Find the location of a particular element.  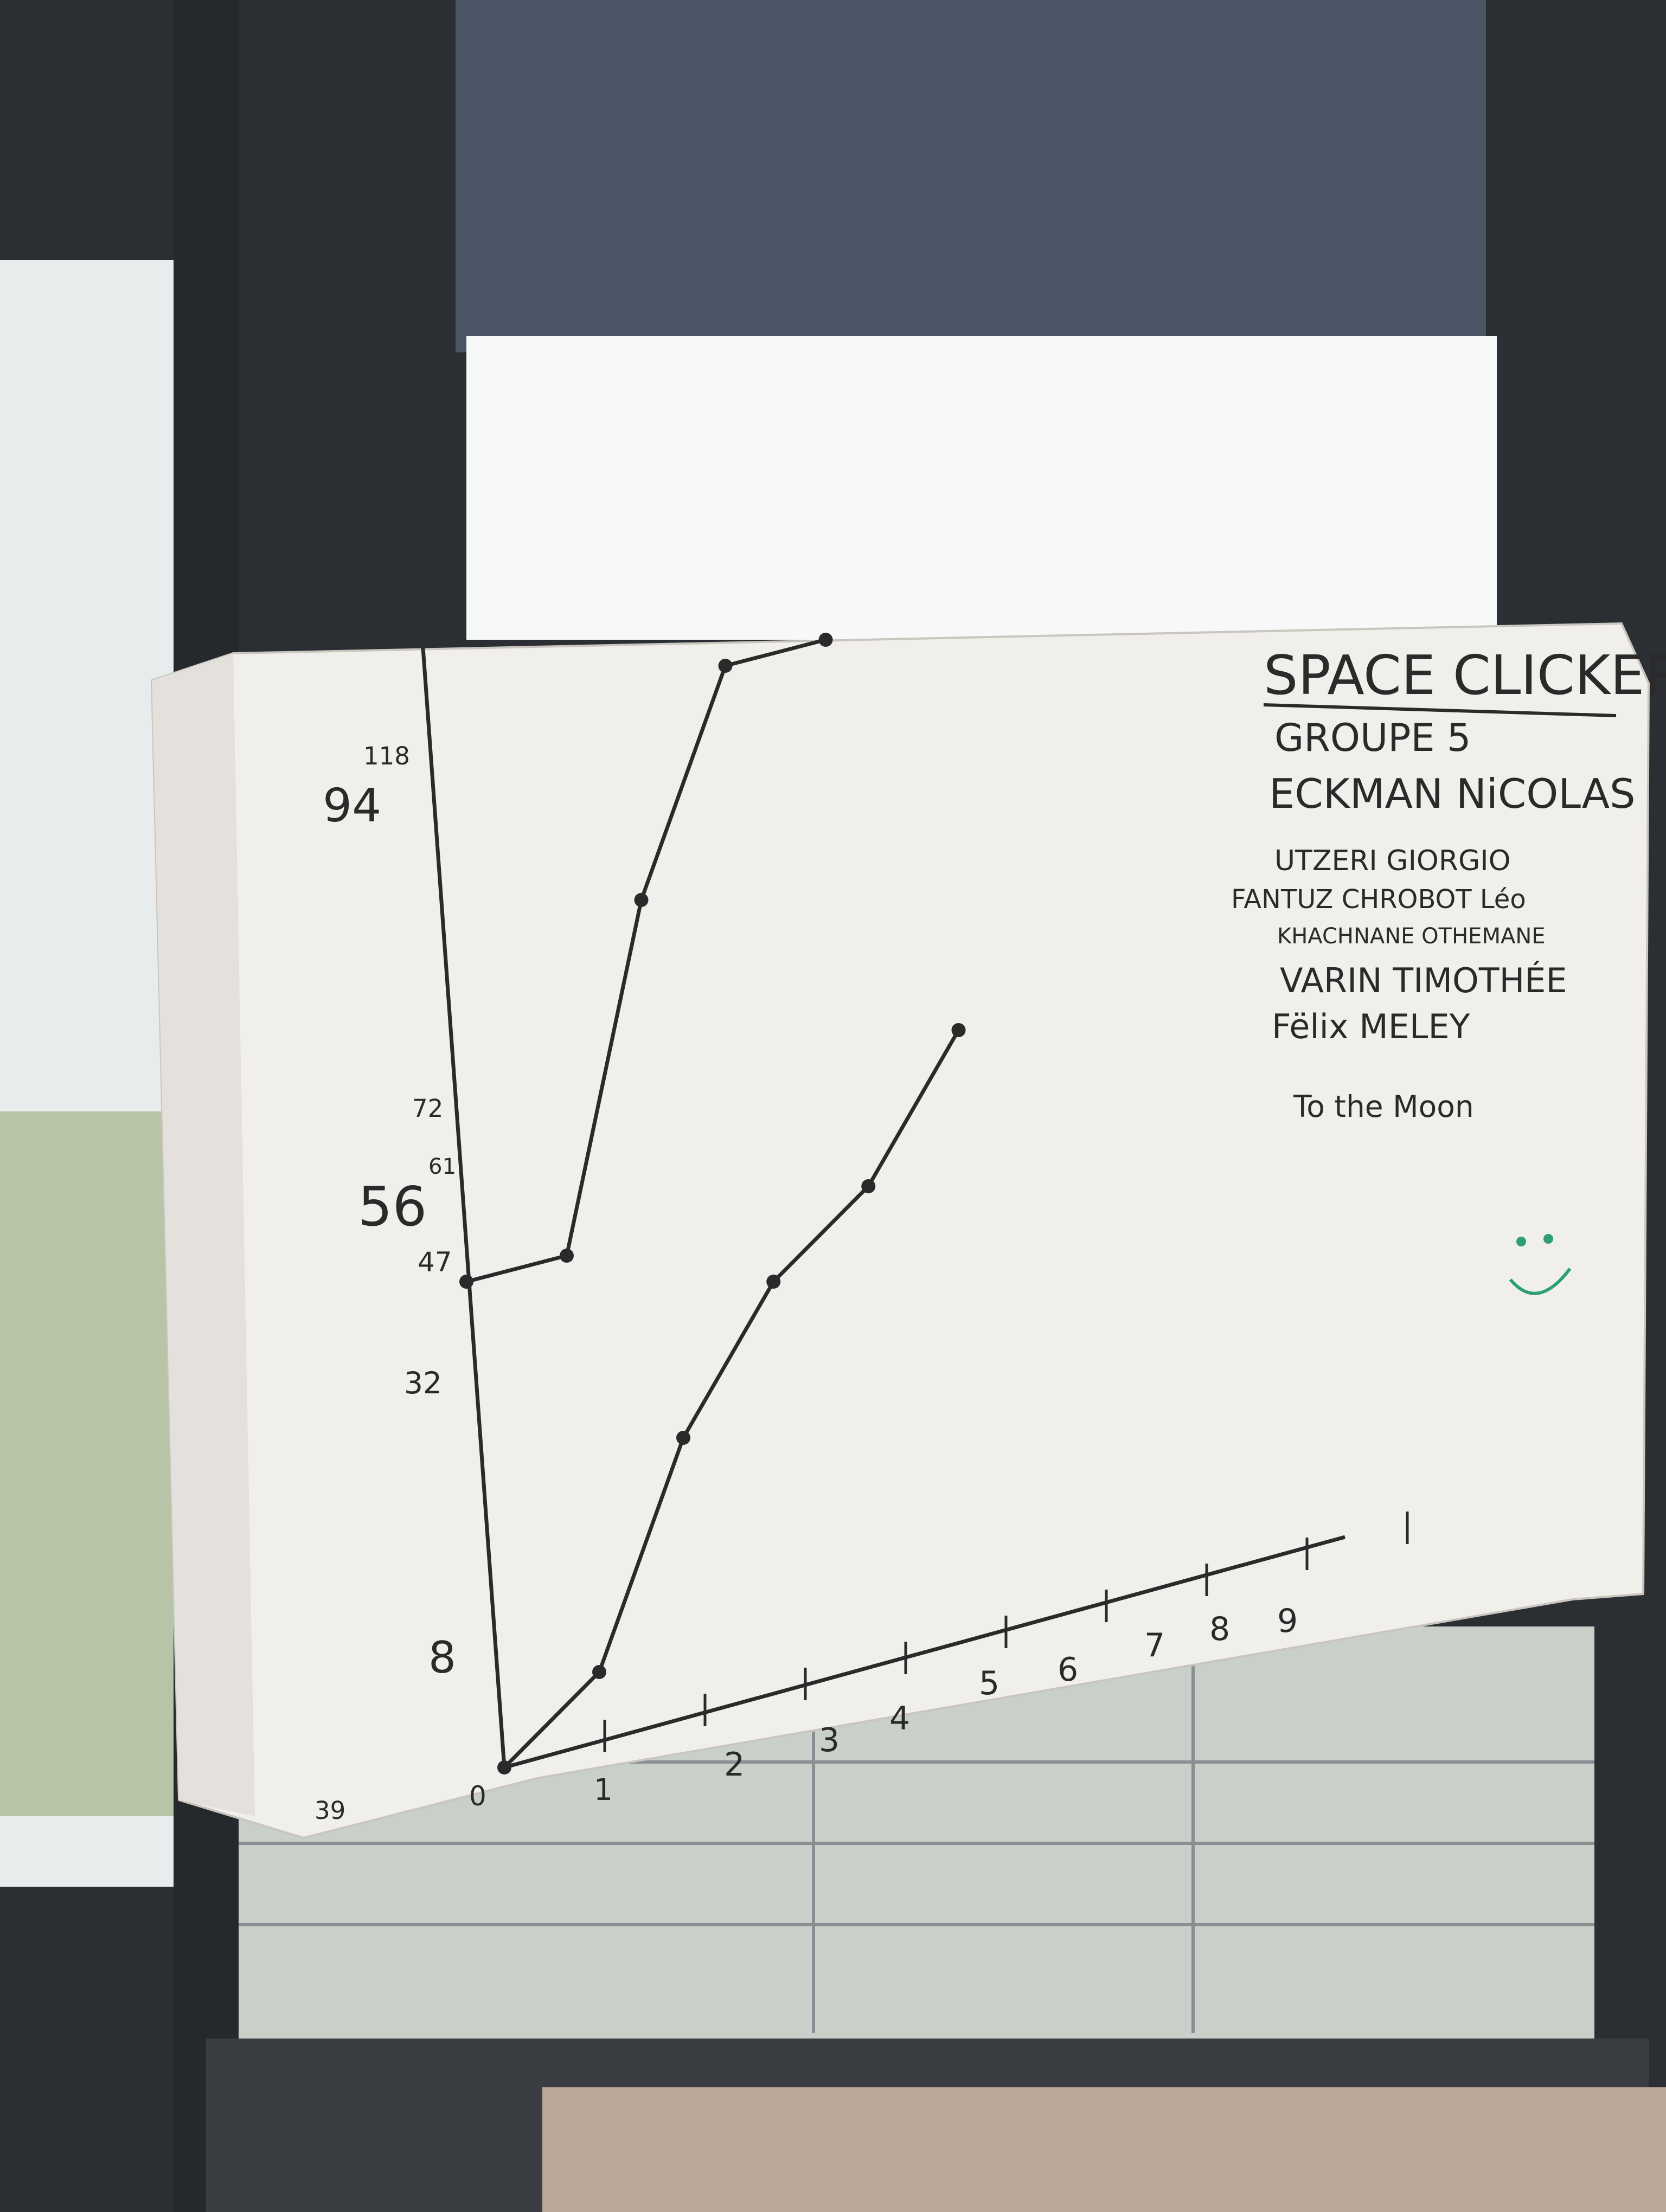

poster-title: SPACE CLICKER is located at coordinates (1465, 675).